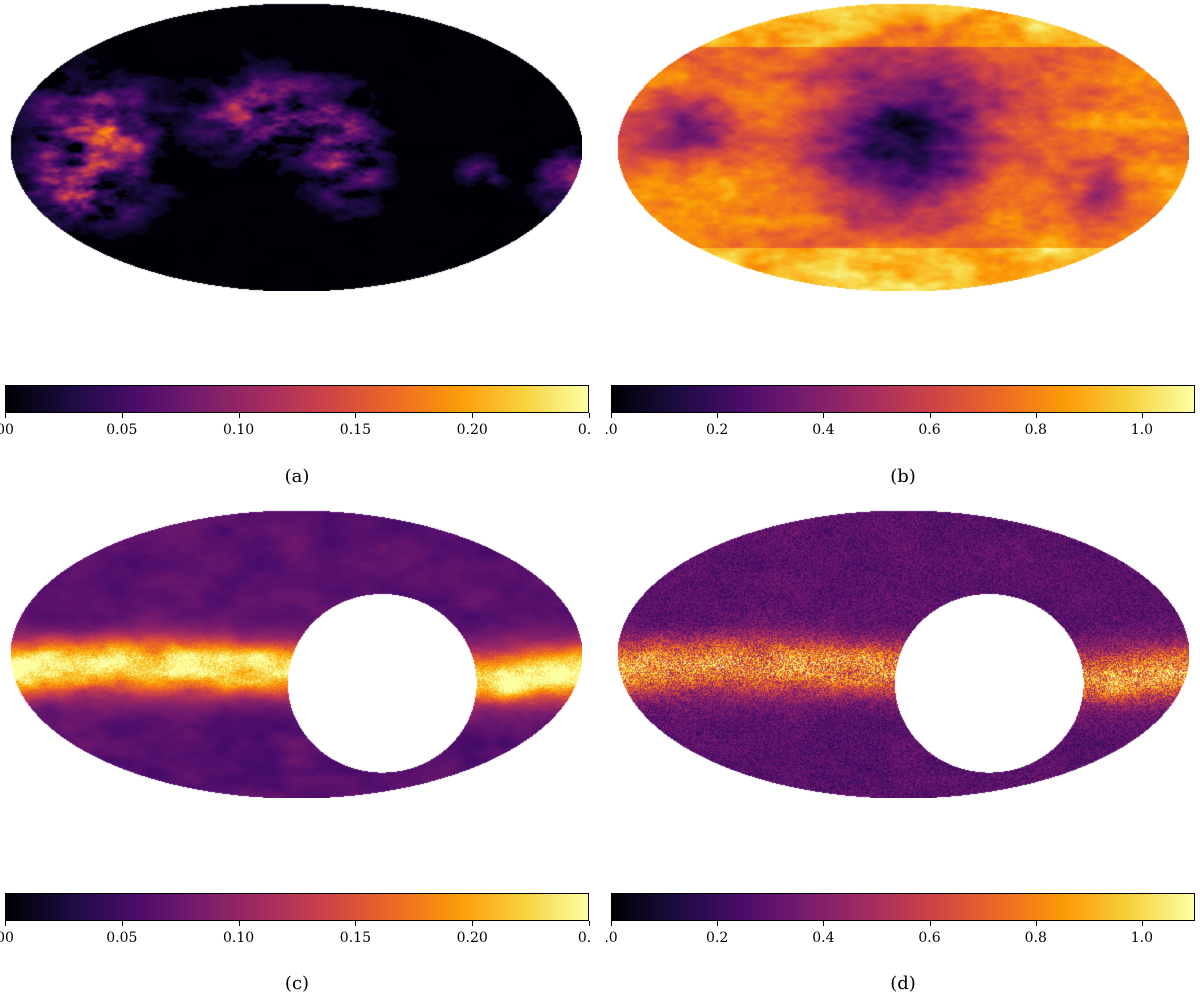 The width and height of the screenshot is (1200, 1000). What do you see at coordinates (903, 147) in the screenshot?
I see `mollweide-map-b` at bounding box center [903, 147].